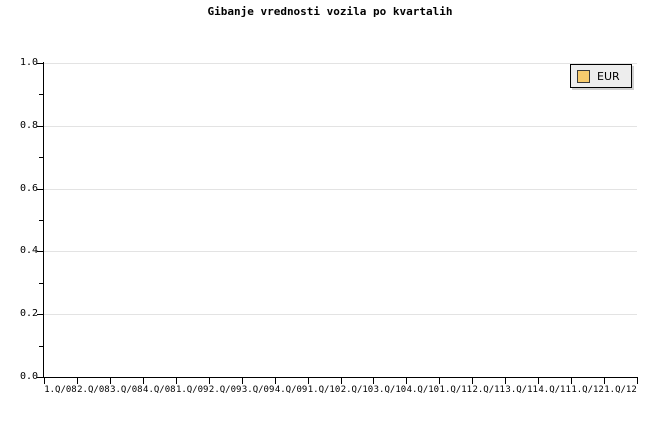 This screenshot has height=440, width=660. Describe the element at coordinates (225, 390) in the screenshot. I see `x-axis-label: 2.Q/09` at that location.